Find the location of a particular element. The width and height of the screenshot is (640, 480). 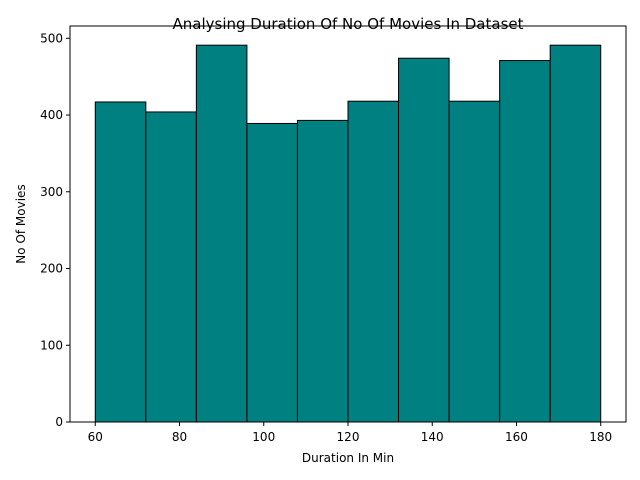

x-tick-label: 140 is located at coordinates (432, 437).